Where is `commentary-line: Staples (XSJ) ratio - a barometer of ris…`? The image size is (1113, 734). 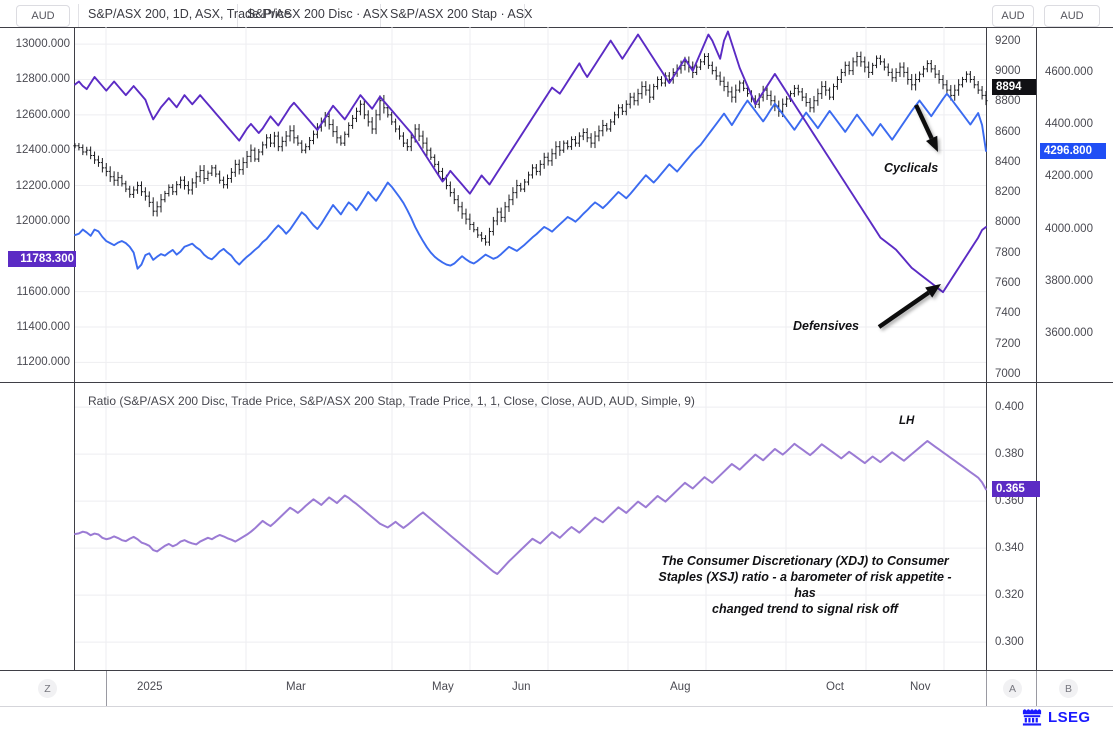 commentary-line: Staples (XSJ) ratio - a barometer of ris… is located at coordinates (805, 585).